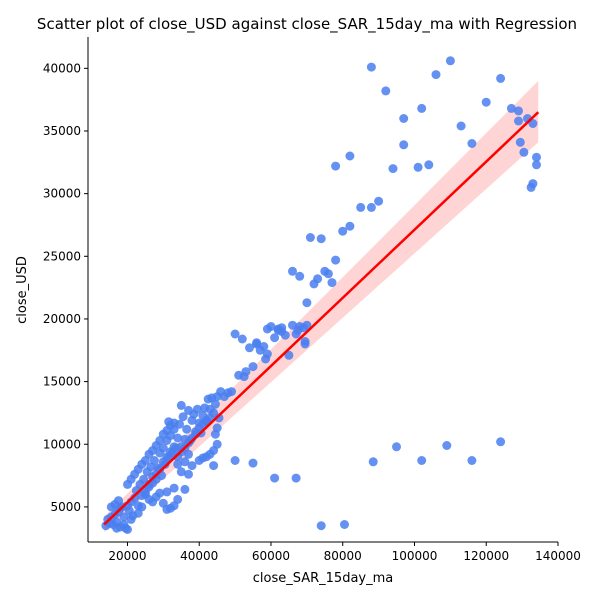 Image resolution: width=600 pixels, height=600 pixels. What do you see at coordinates (486, 556) in the screenshot?
I see `x-tick-label: 120000` at bounding box center [486, 556].